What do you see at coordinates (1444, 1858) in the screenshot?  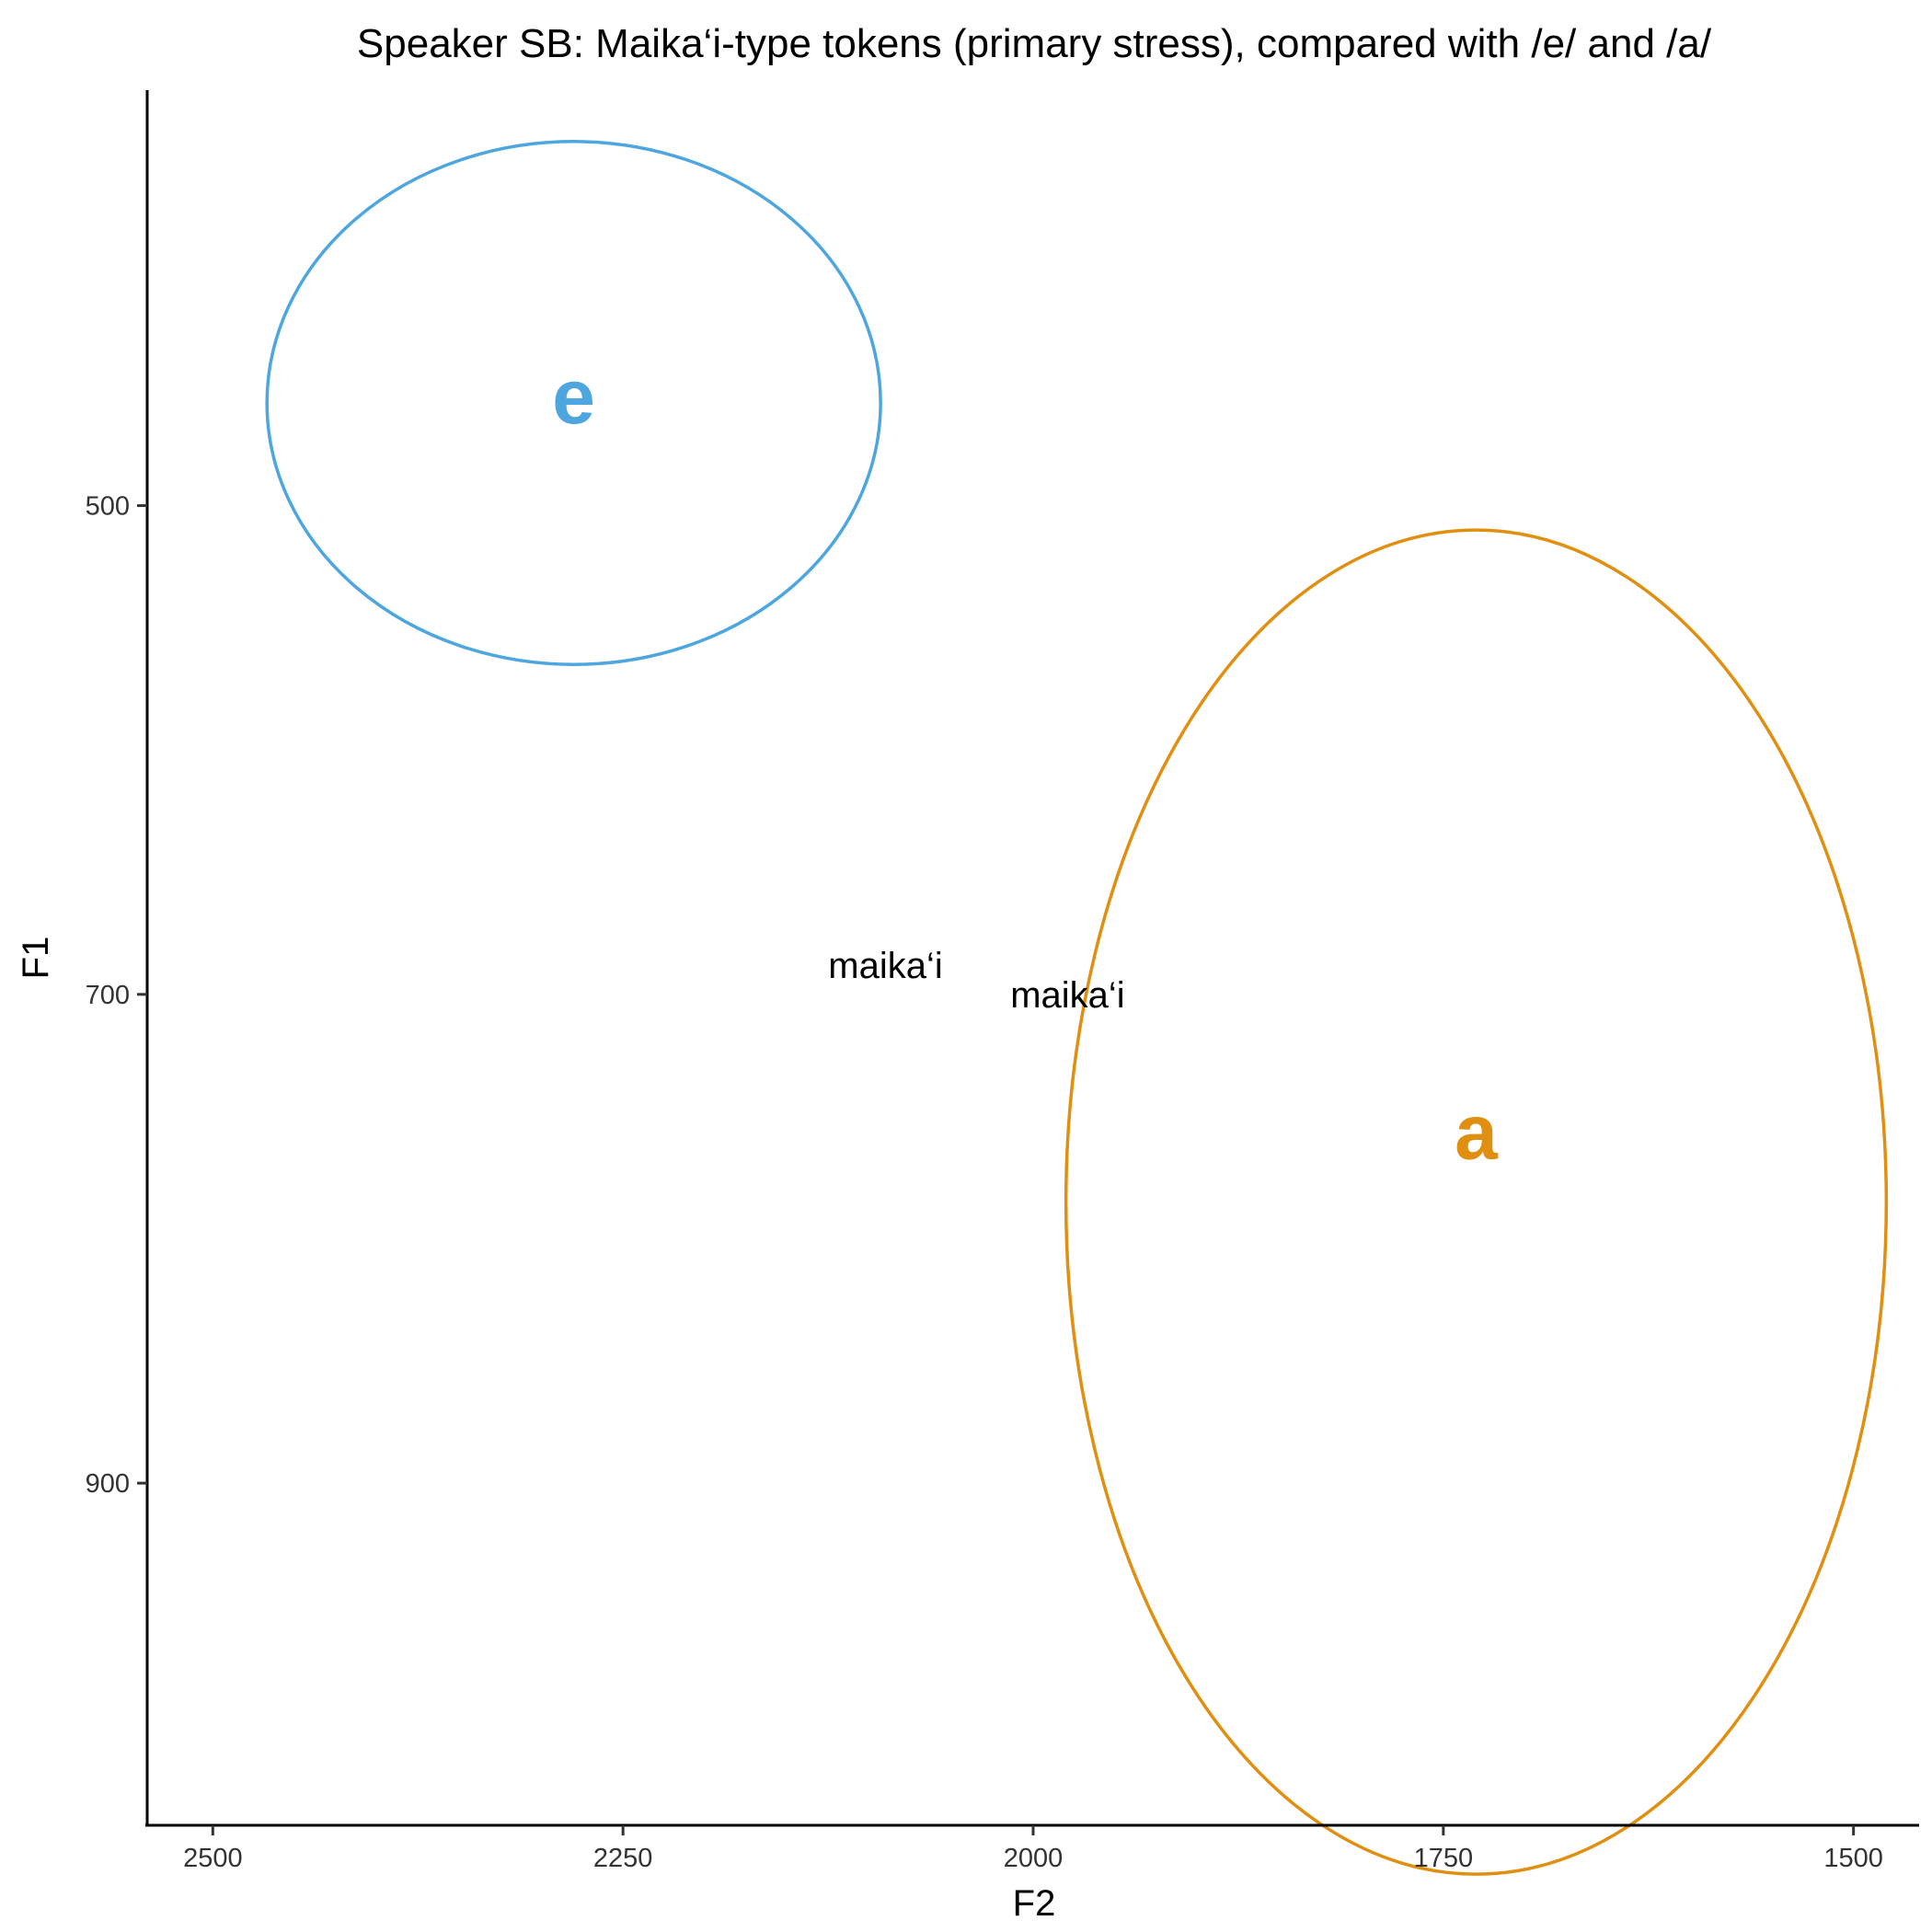 I see `x-tick-label: 1750` at bounding box center [1444, 1858].